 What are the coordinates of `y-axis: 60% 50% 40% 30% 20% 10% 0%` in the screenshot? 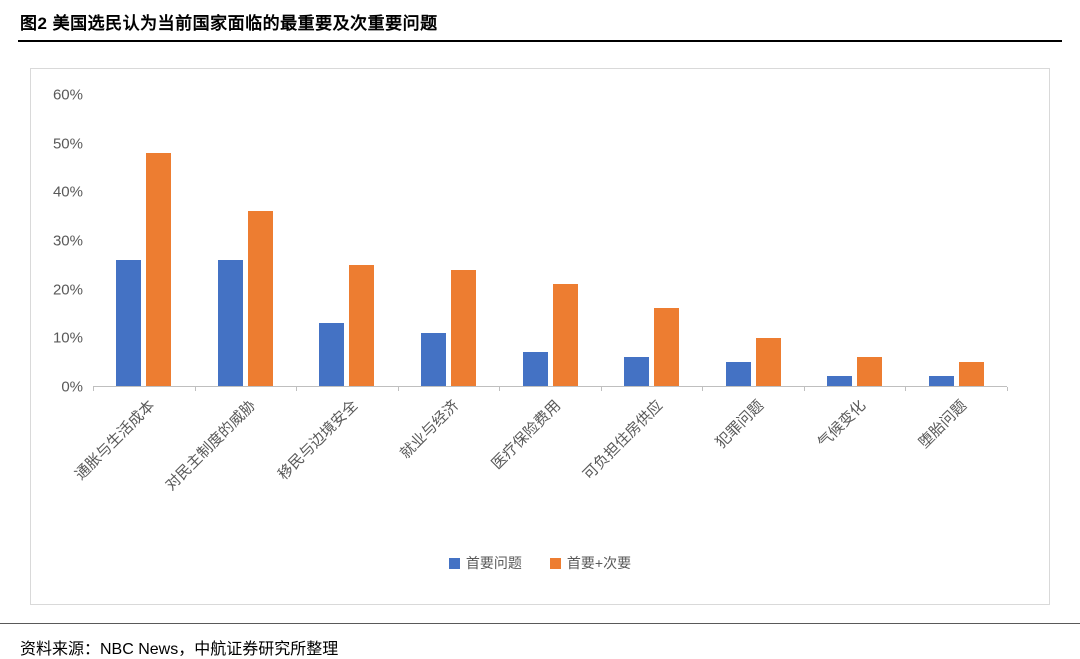 It's located at (62, 241).